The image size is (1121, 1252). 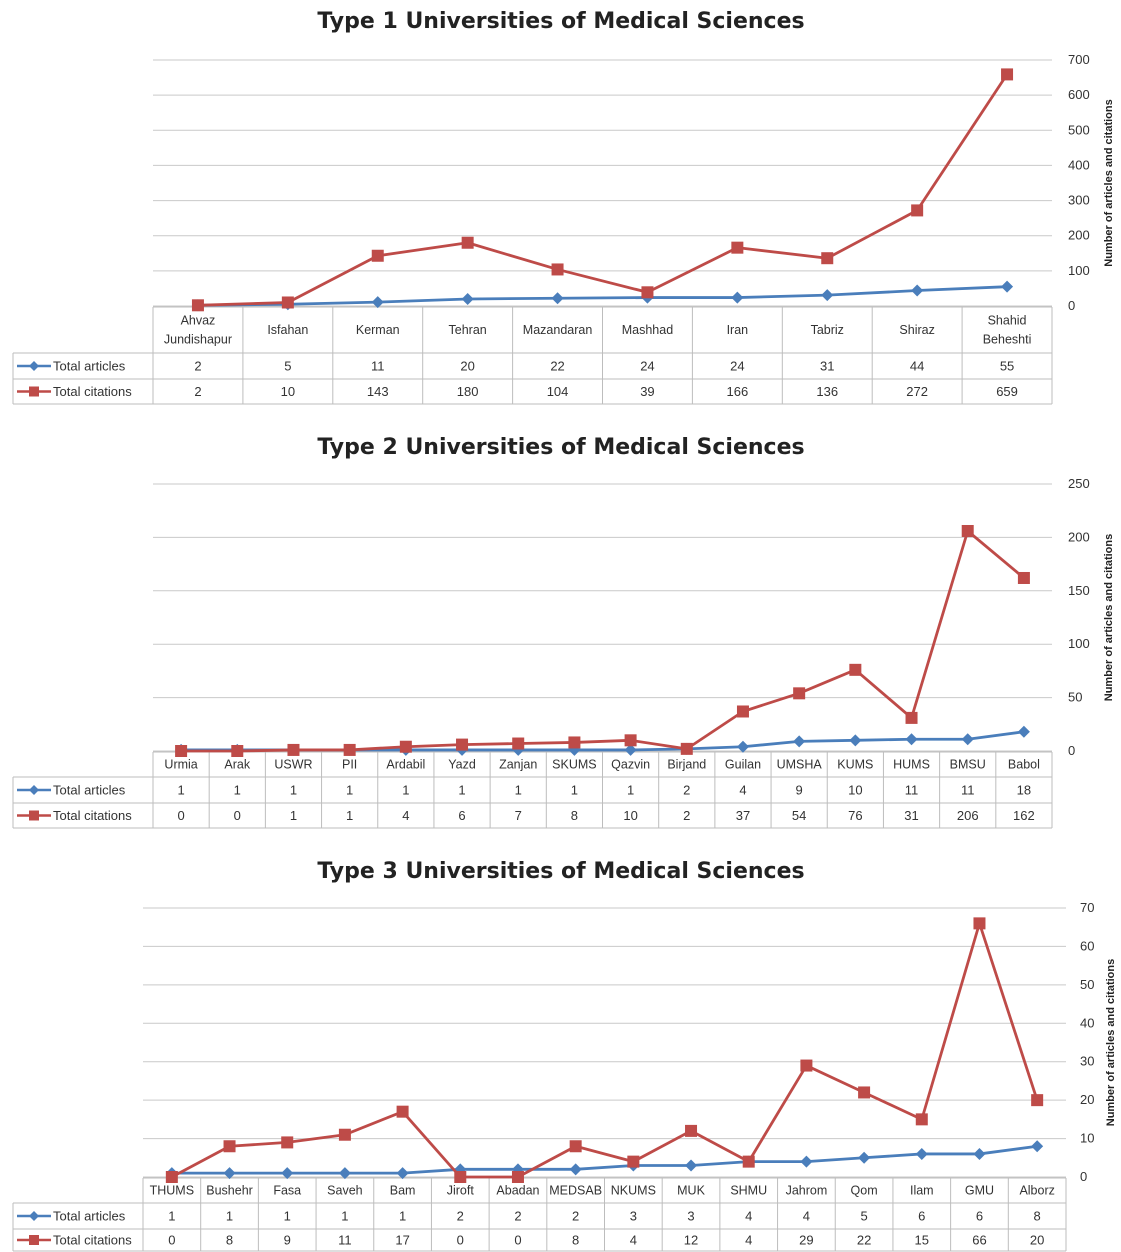 What do you see at coordinates (827, 330) in the screenshot?
I see `category-label: Tabriz` at bounding box center [827, 330].